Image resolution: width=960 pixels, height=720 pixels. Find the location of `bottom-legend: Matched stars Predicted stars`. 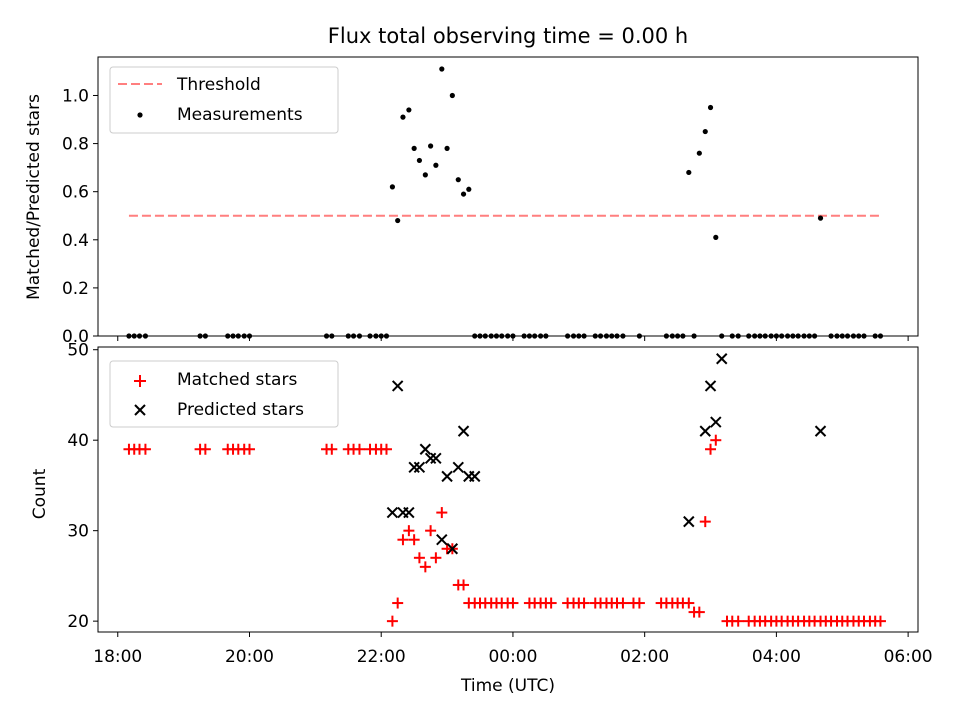

bottom-legend: Matched stars Predicted stars is located at coordinates (224, 394).